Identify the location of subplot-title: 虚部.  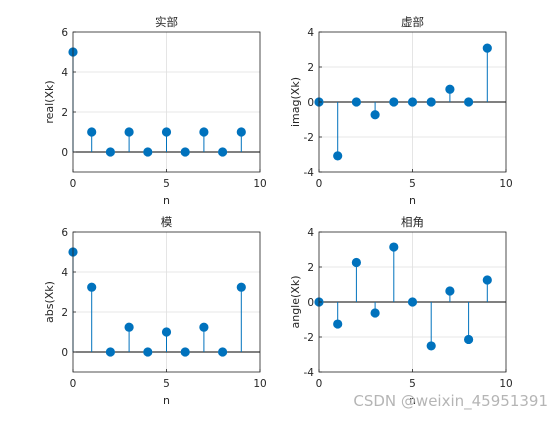
(412, 22).